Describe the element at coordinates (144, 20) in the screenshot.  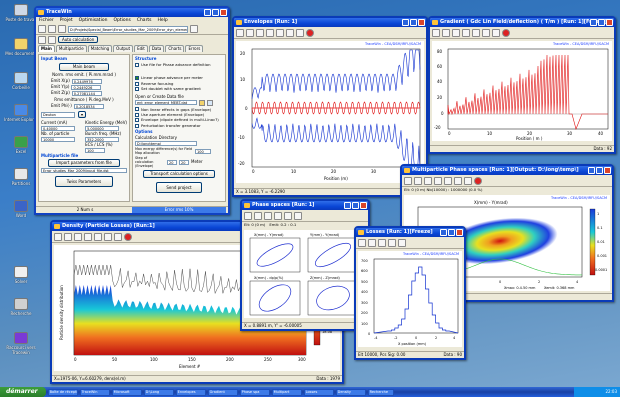
I see `menu-charts: Charts` at that location.